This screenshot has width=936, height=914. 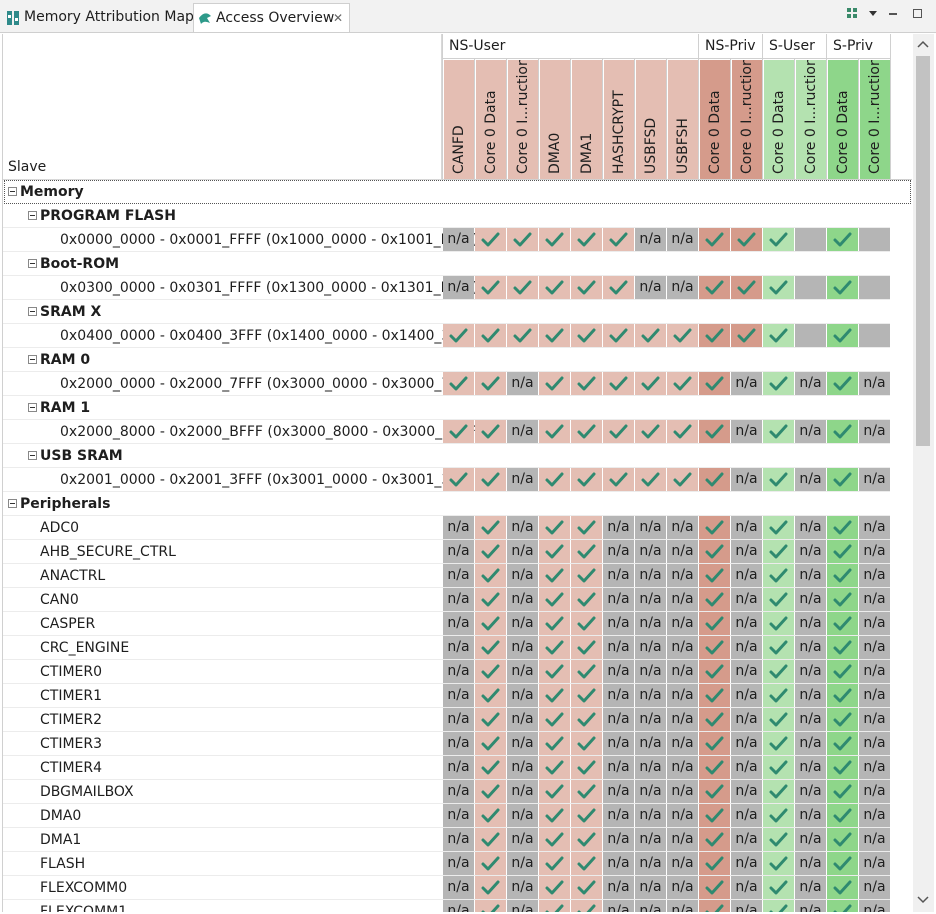 What do you see at coordinates (98, 17) in the screenshot?
I see `tab: Memory Attribution Map` at bounding box center [98, 17].